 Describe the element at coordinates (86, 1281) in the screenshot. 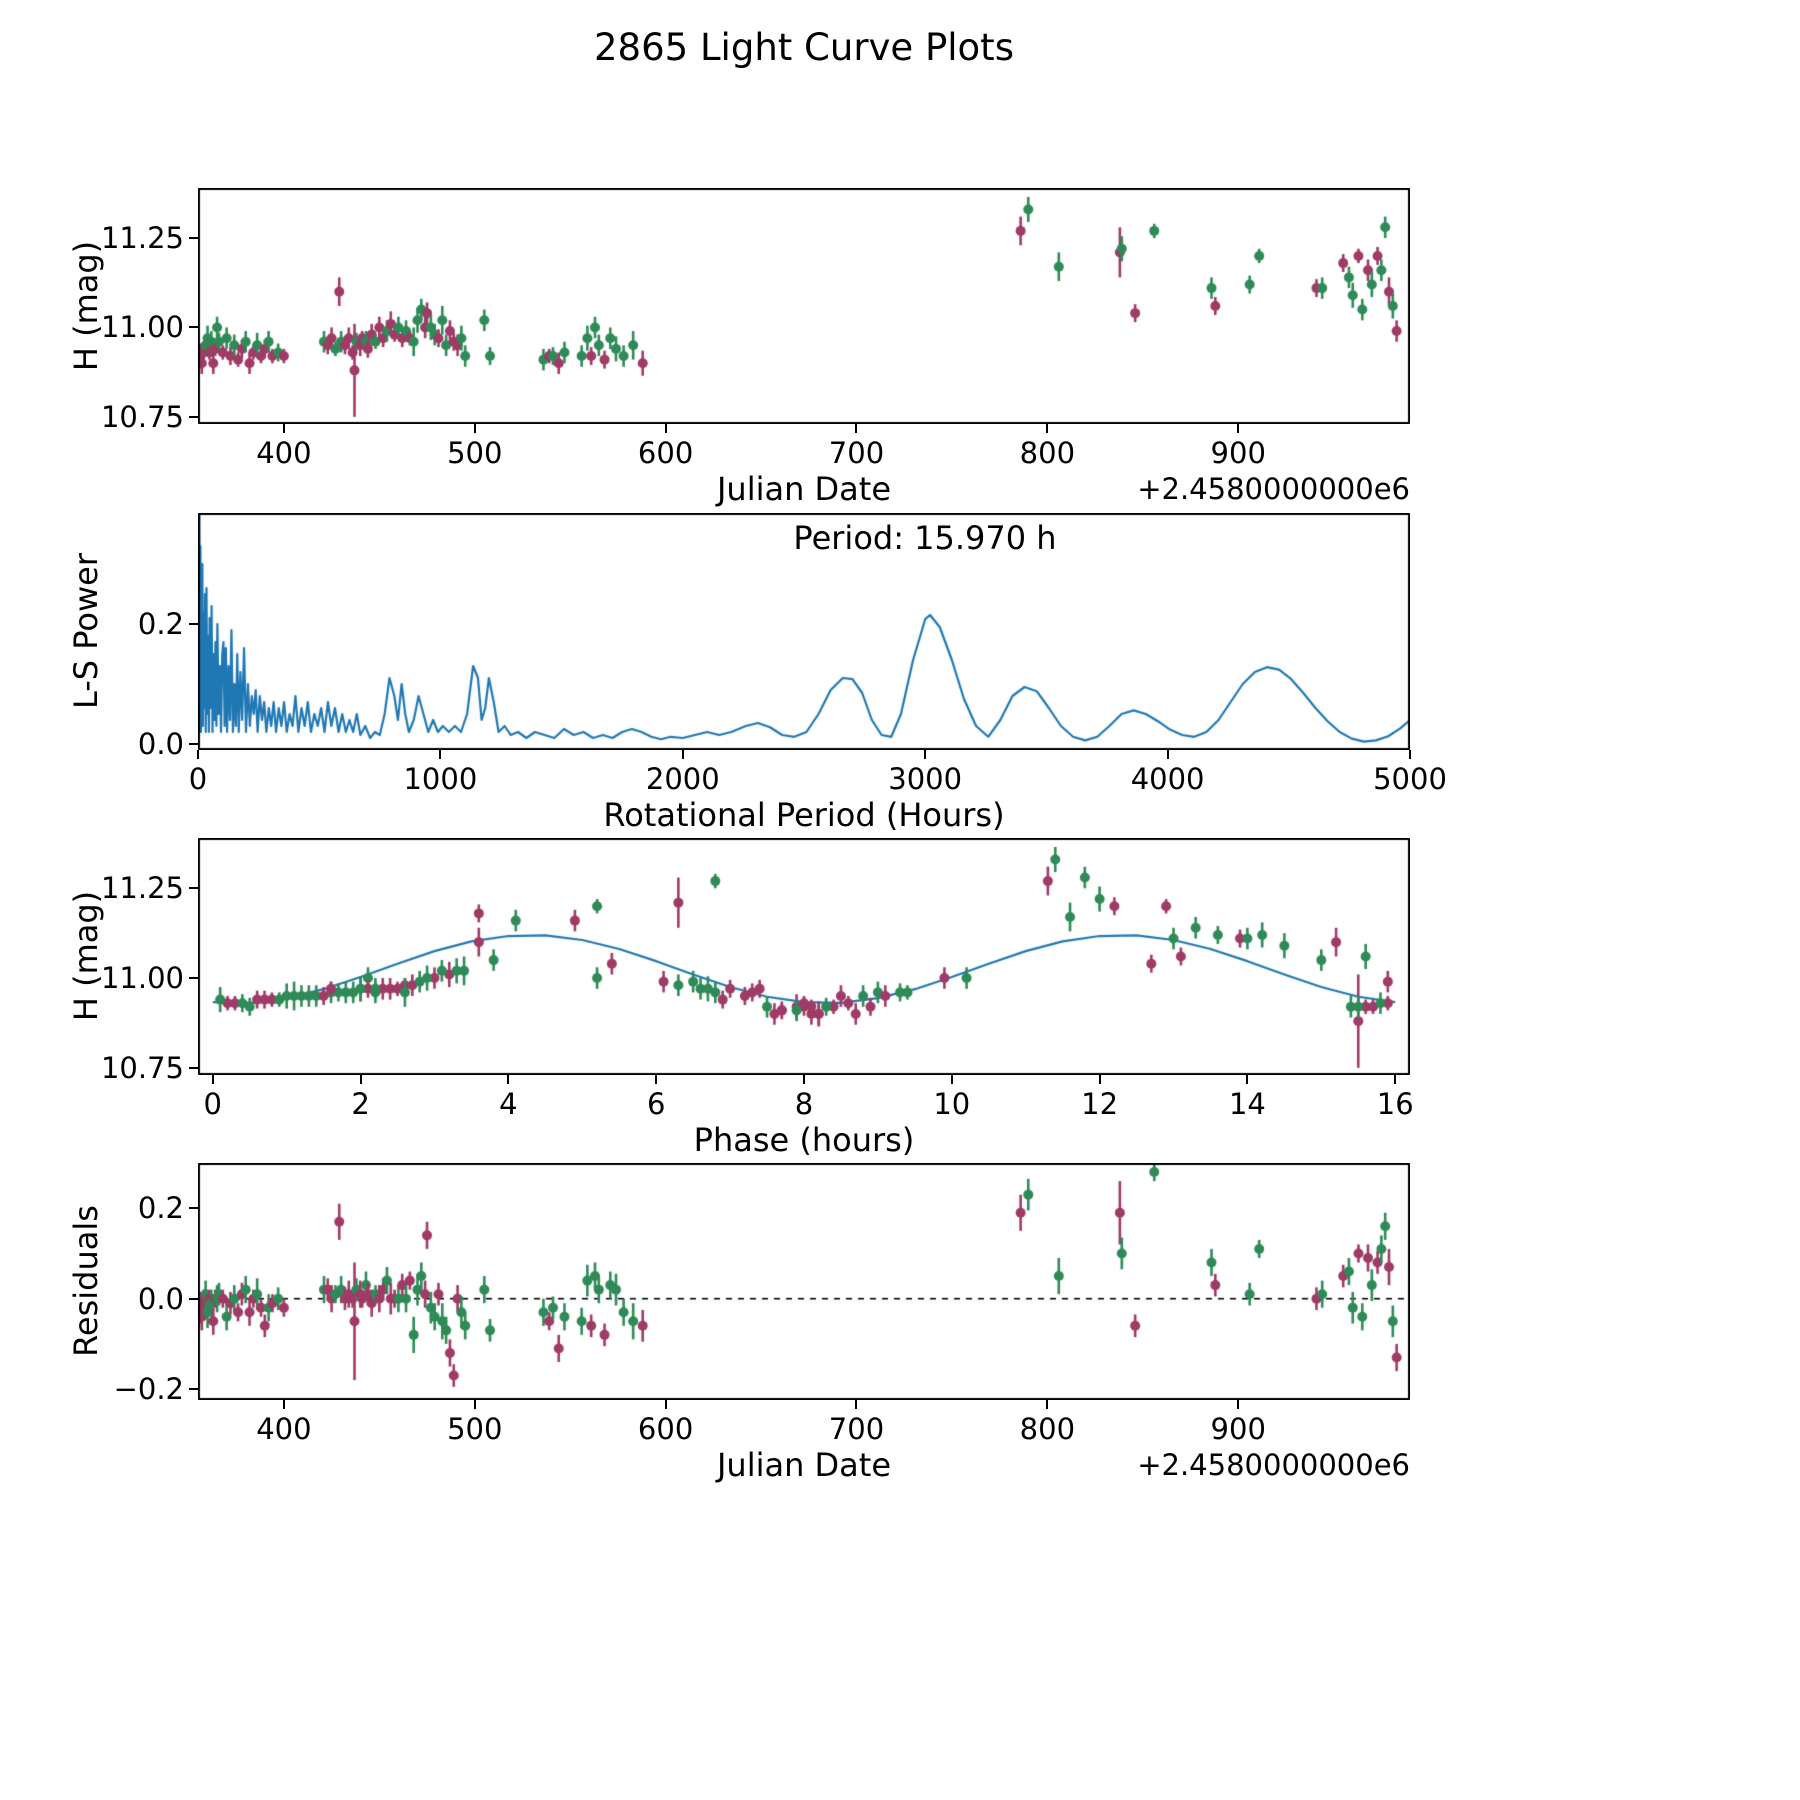

I see `ylabel-residuals: Residuals` at that location.